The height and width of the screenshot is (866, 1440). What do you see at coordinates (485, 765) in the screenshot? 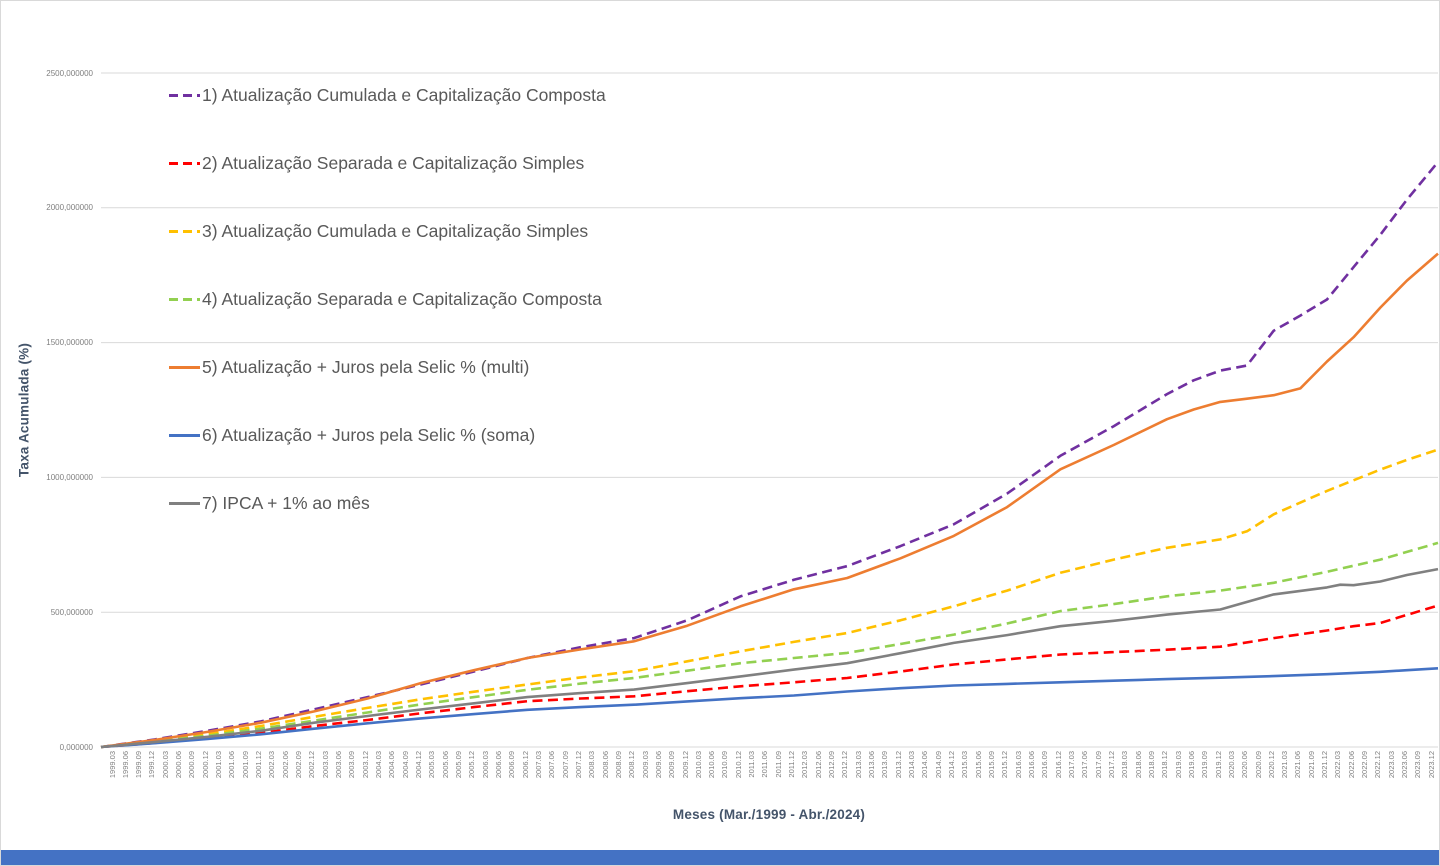
I see `x-tick-label: 2006.03` at bounding box center [485, 765].